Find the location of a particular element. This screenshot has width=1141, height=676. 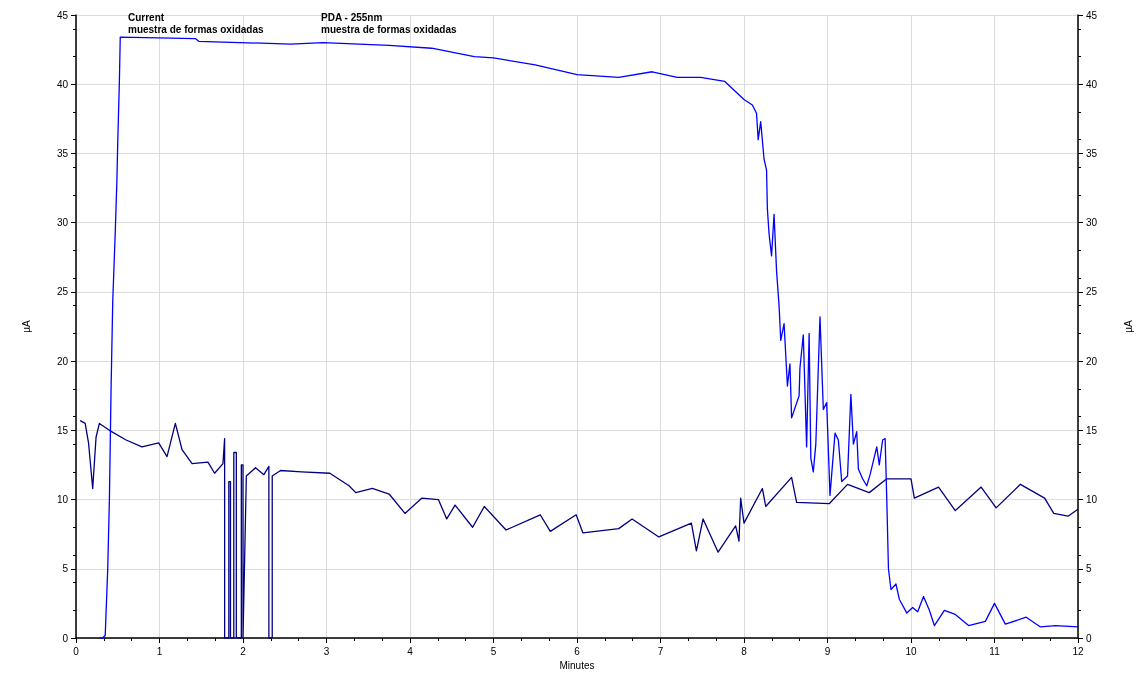

x-tick-label: 0 is located at coordinates (76, 651).